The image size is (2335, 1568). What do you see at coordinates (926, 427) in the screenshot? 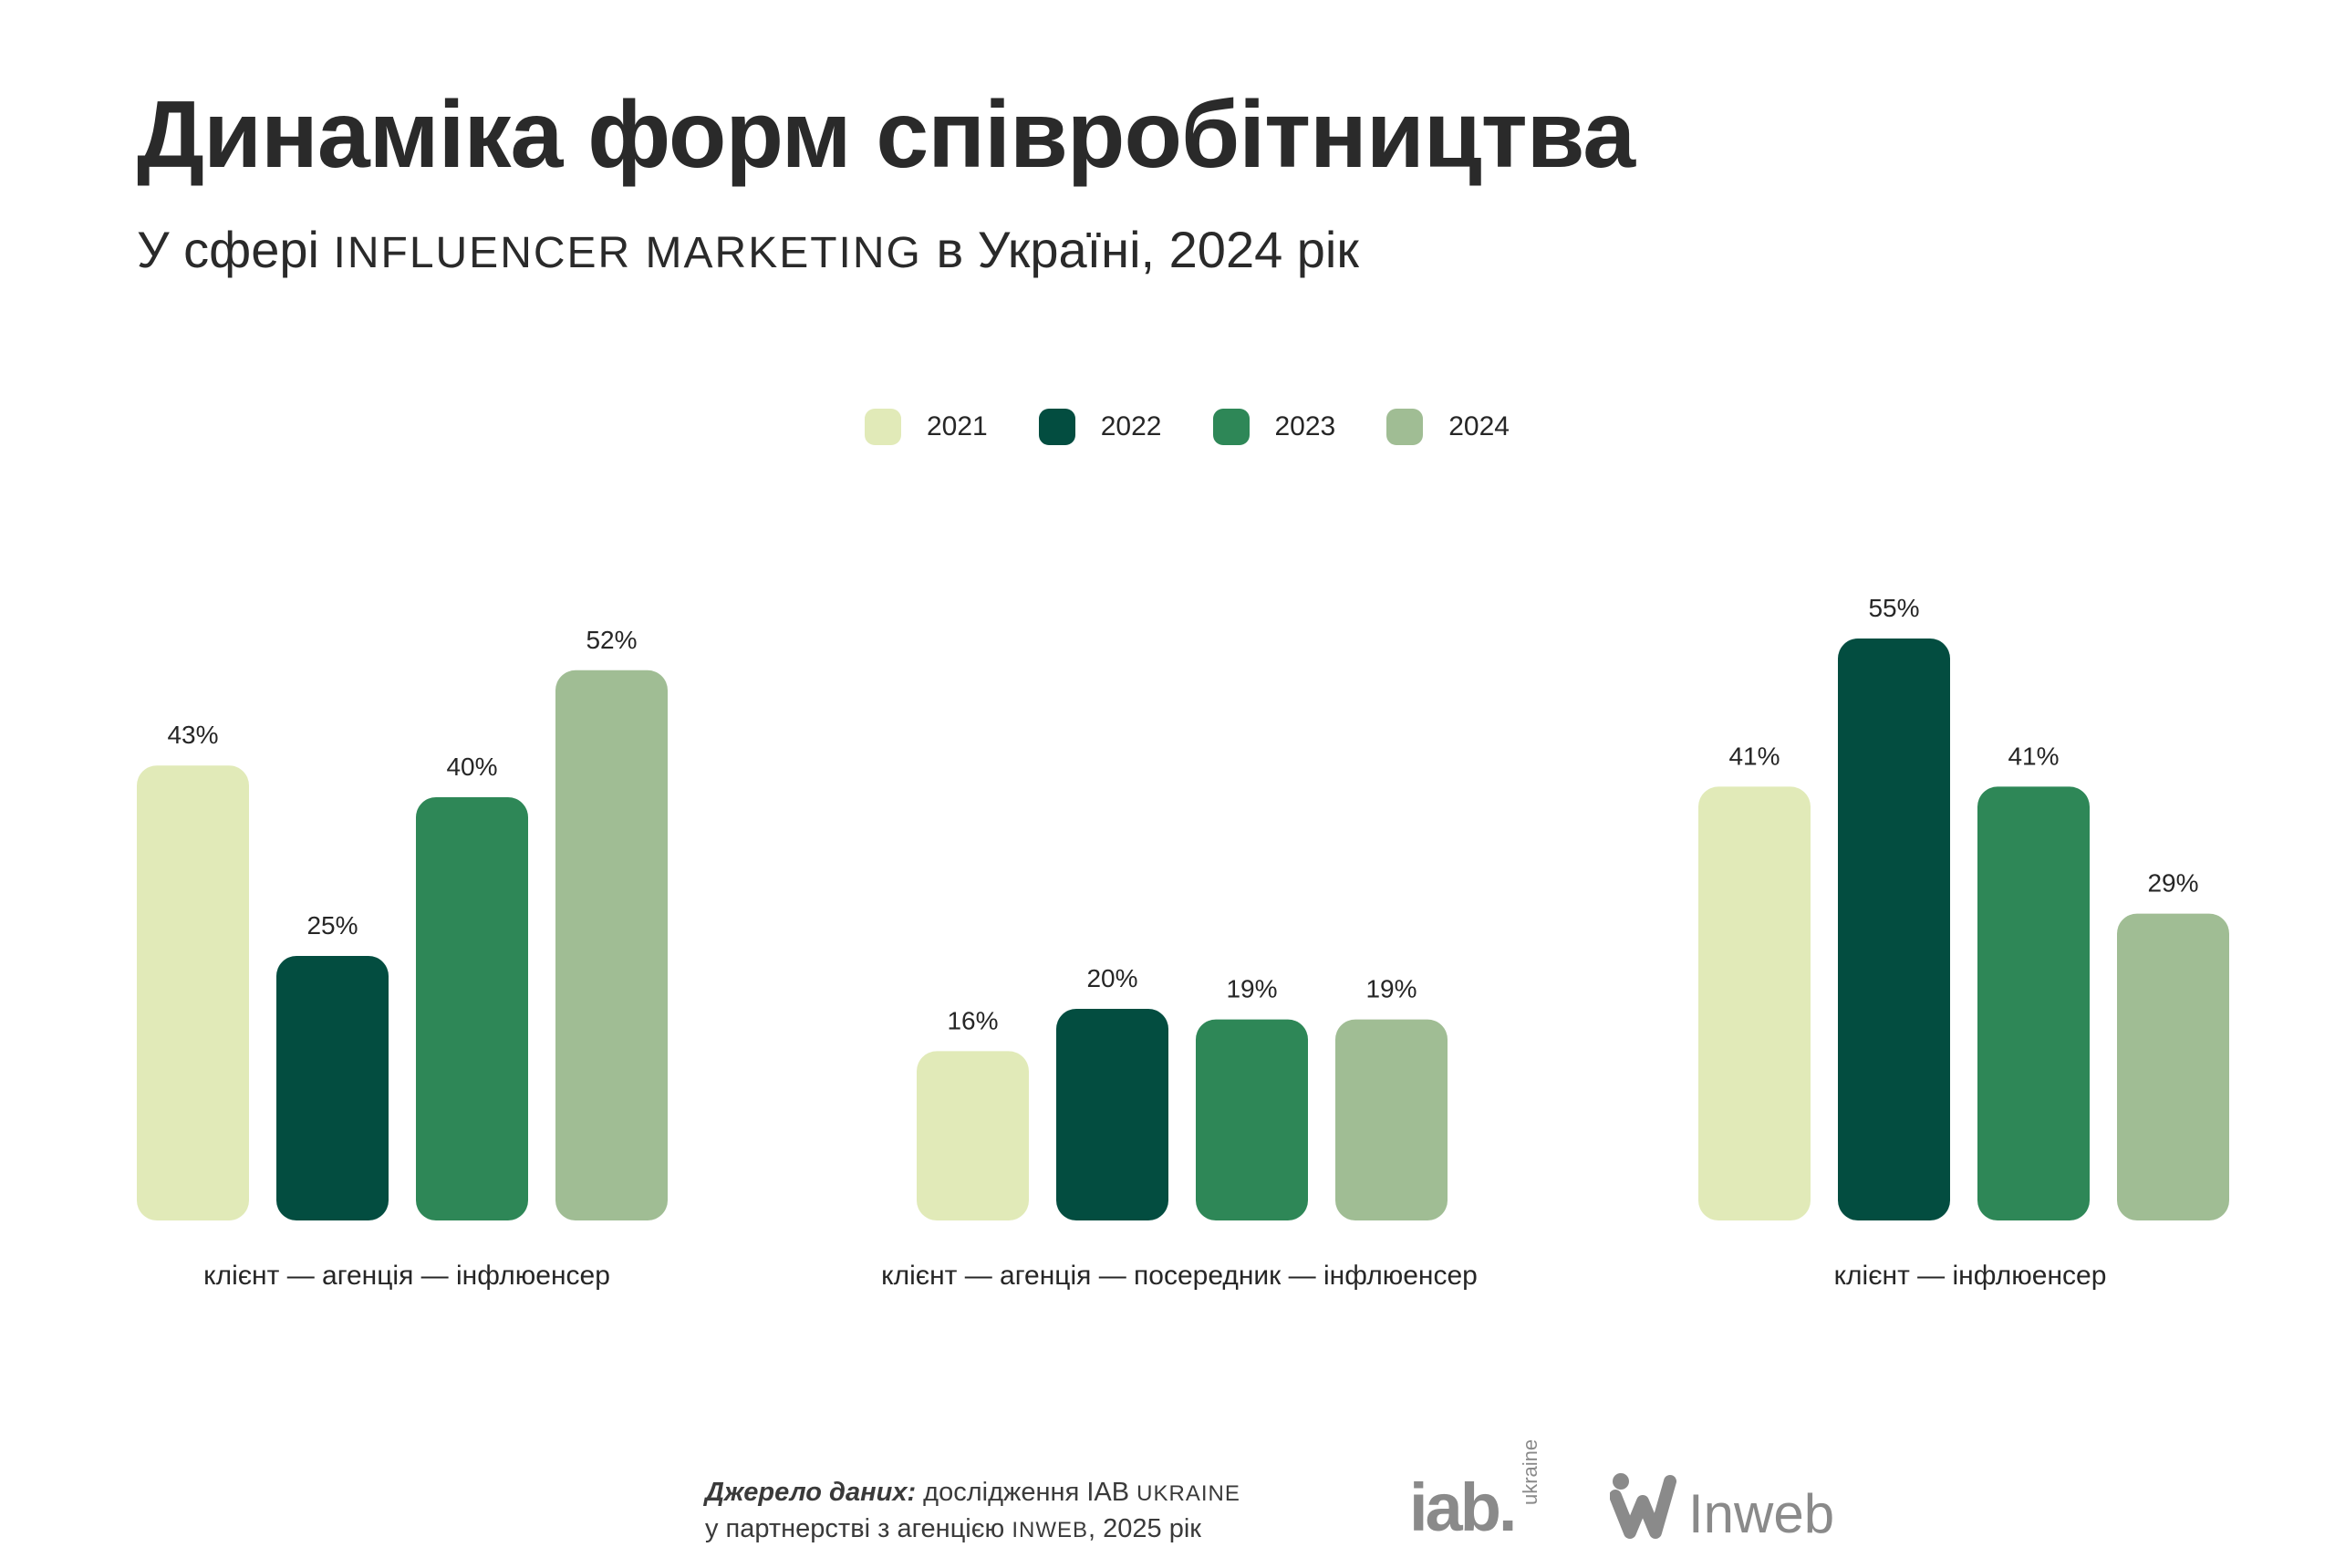
I see `legend-item-2021: 2021` at bounding box center [926, 427].